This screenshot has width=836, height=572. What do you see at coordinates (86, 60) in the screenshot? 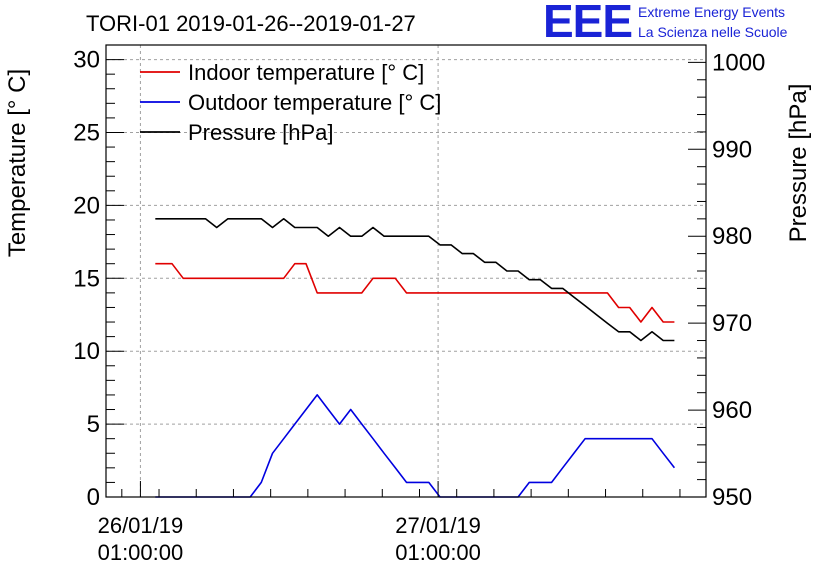
I see `left-tick-label: 30` at bounding box center [86, 60].